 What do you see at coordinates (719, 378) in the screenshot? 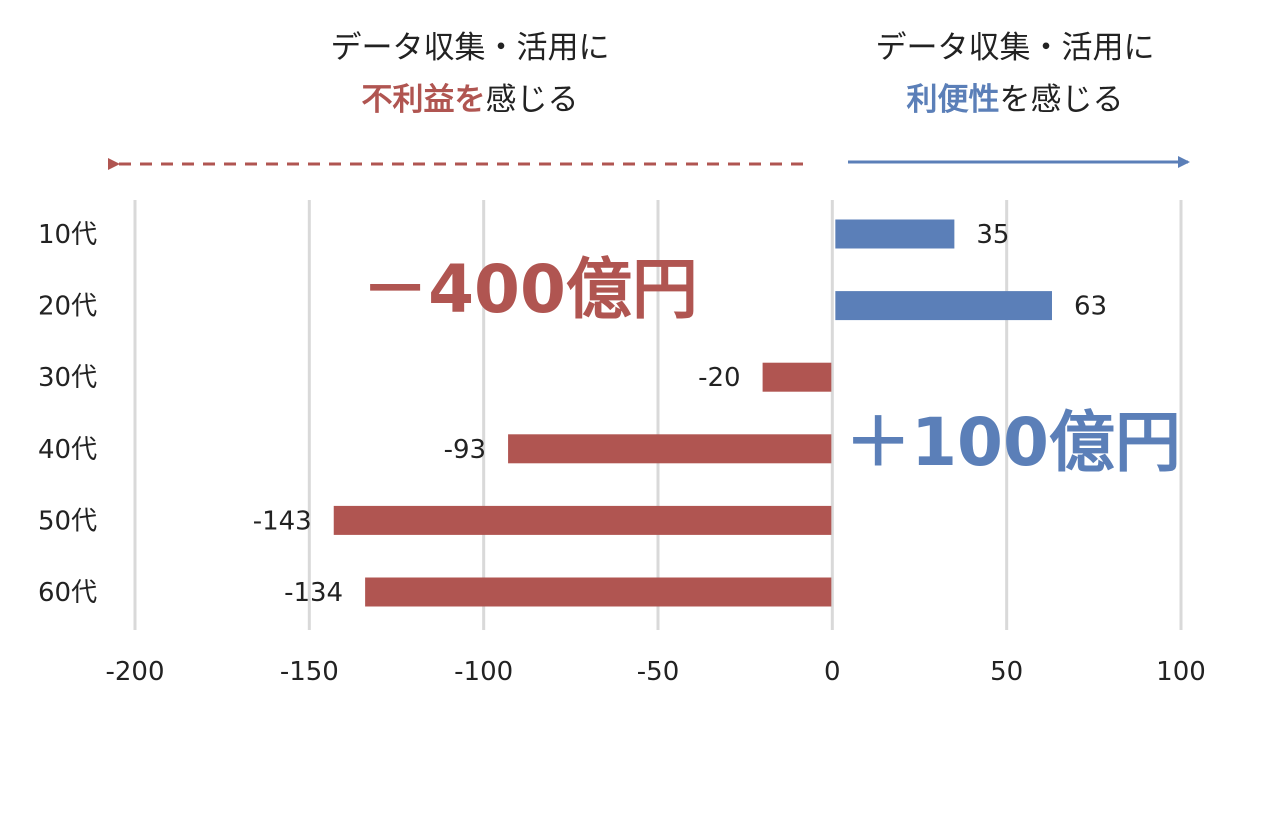
I see `data-label-2: -20` at bounding box center [719, 378].